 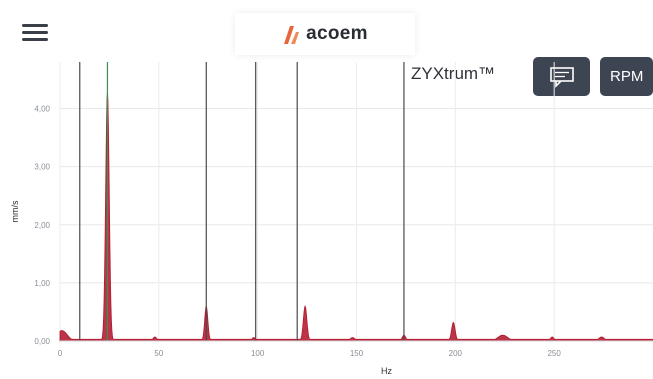 What do you see at coordinates (42, 225) in the screenshot?
I see `y-tick-label: 2,00` at bounding box center [42, 225].